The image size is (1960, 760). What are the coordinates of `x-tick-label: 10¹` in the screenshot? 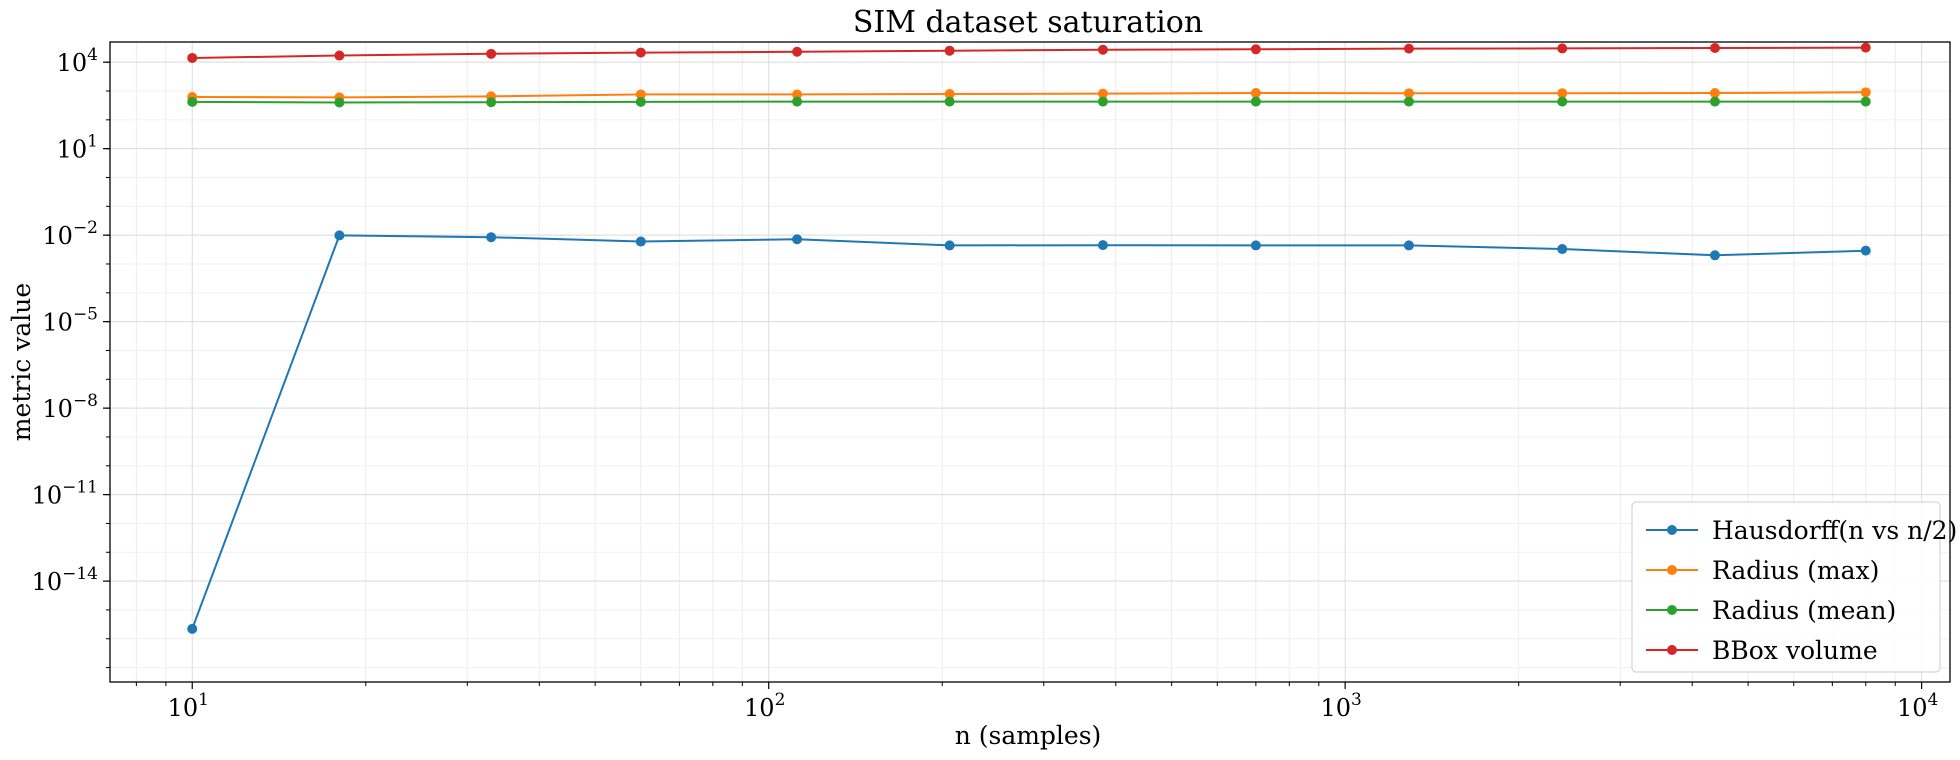 It's located at (188, 706).